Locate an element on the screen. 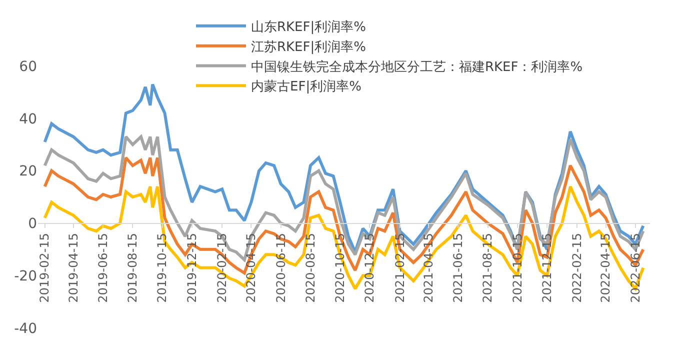 This screenshot has height=348, width=680. y-tick-label: -40 is located at coordinates (25, 328).